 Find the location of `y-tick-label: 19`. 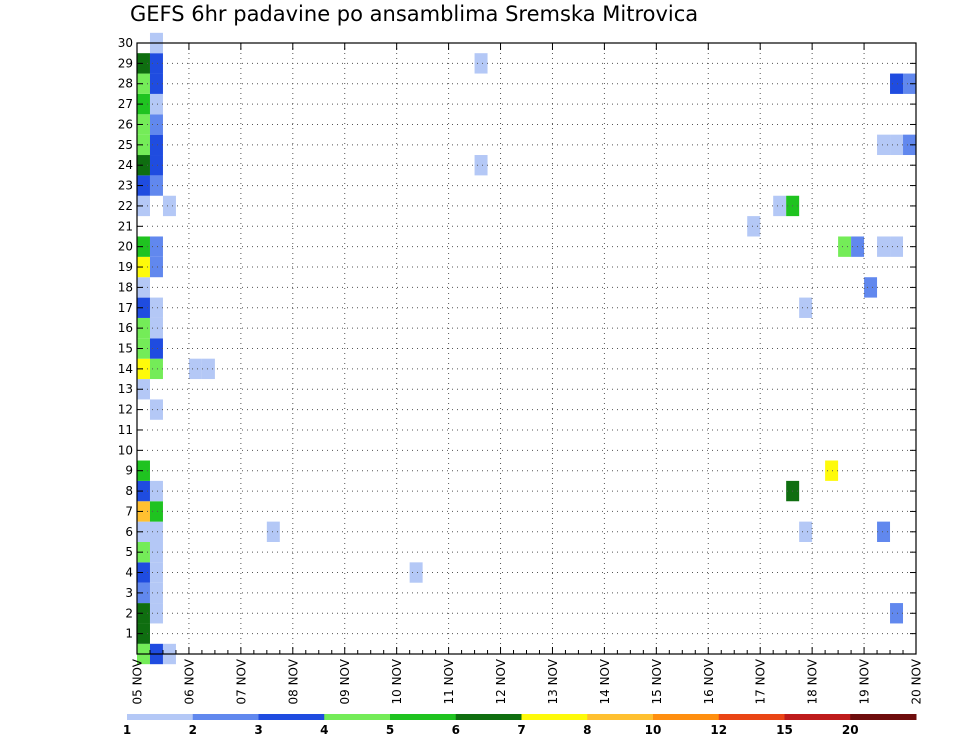

y-tick-label: 19 is located at coordinates (125, 267).